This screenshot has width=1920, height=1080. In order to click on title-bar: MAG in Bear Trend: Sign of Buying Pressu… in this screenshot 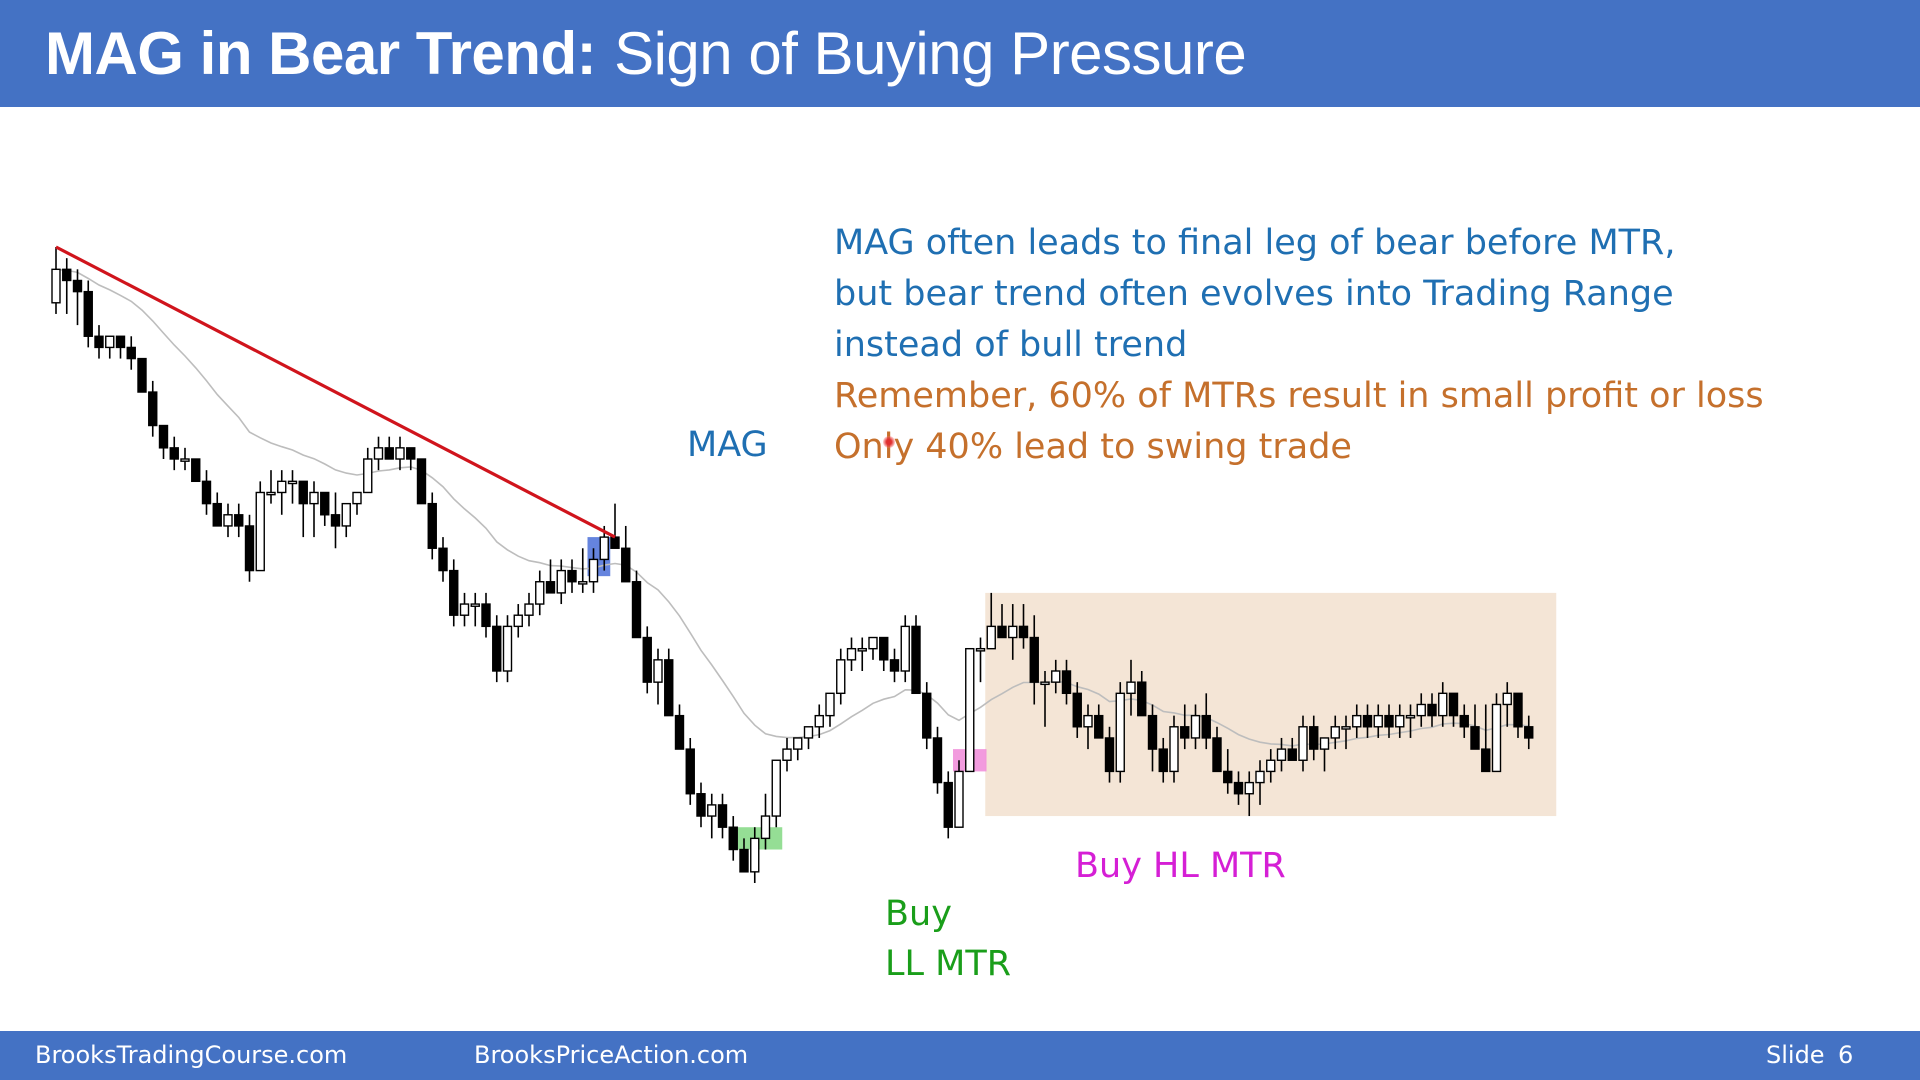, I will do `click(960, 53)`.